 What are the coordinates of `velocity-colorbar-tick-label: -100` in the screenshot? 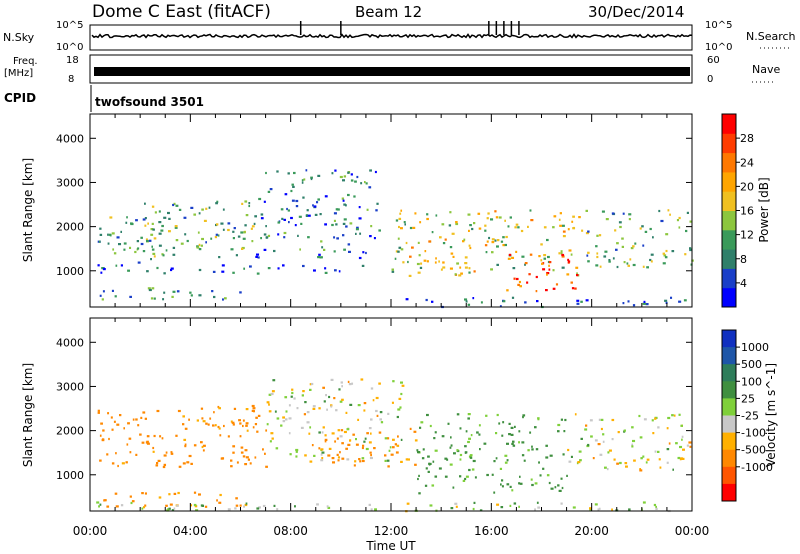 It's located at (753, 433).